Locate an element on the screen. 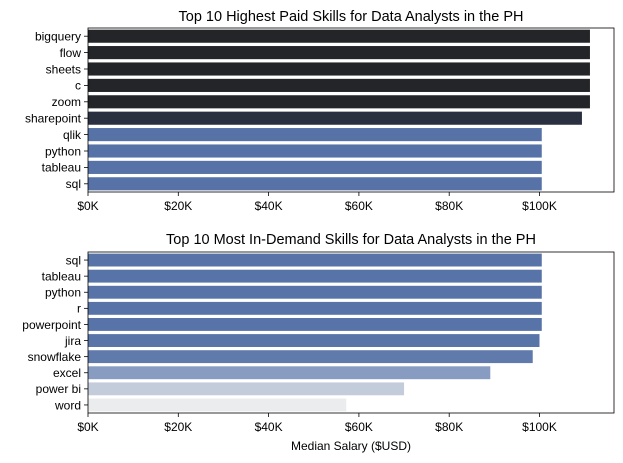 Image resolution: width=623 pixels, height=463 pixels. y-tick-label: excel is located at coordinates (67, 373).